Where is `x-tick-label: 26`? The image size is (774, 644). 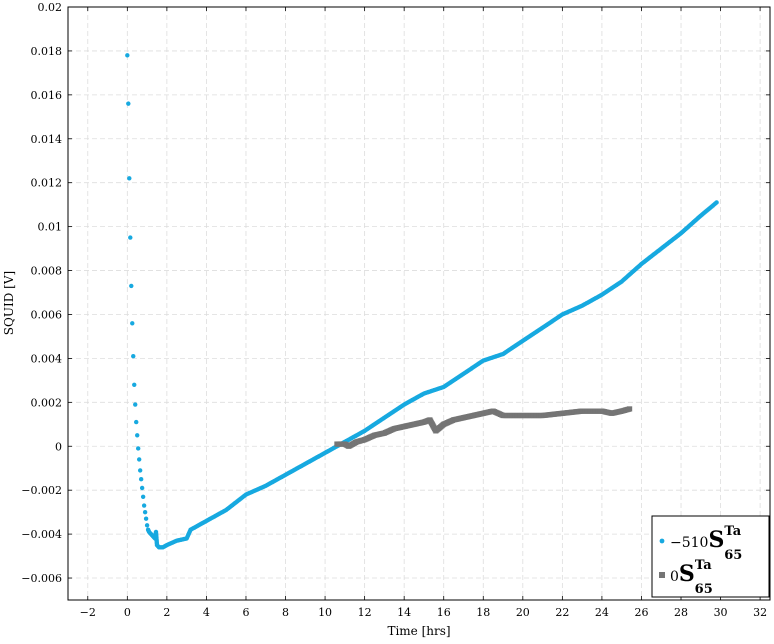 x-tick-label: 26 is located at coordinates (641, 612).